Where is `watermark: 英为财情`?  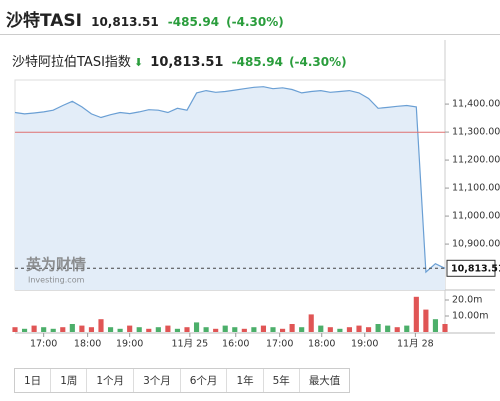
watermark: 英为财情 is located at coordinates (56, 265).